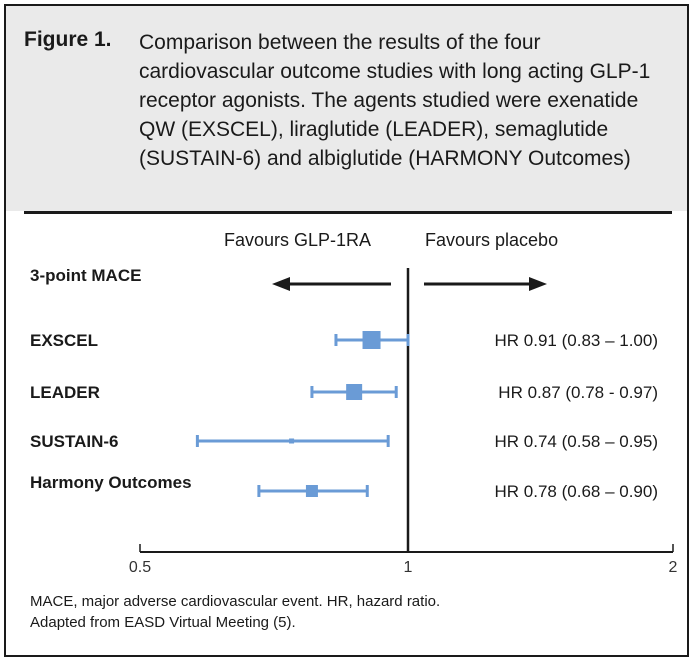  What do you see at coordinates (576, 340) in the screenshot?
I see `hr-label: HR 0.91 (0.83 – 1.00)` at bounding box center [576, 340].